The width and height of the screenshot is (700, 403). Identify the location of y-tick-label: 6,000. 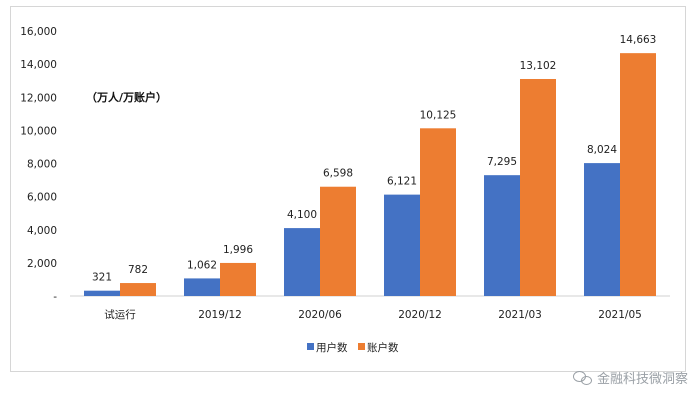
(42, 198).